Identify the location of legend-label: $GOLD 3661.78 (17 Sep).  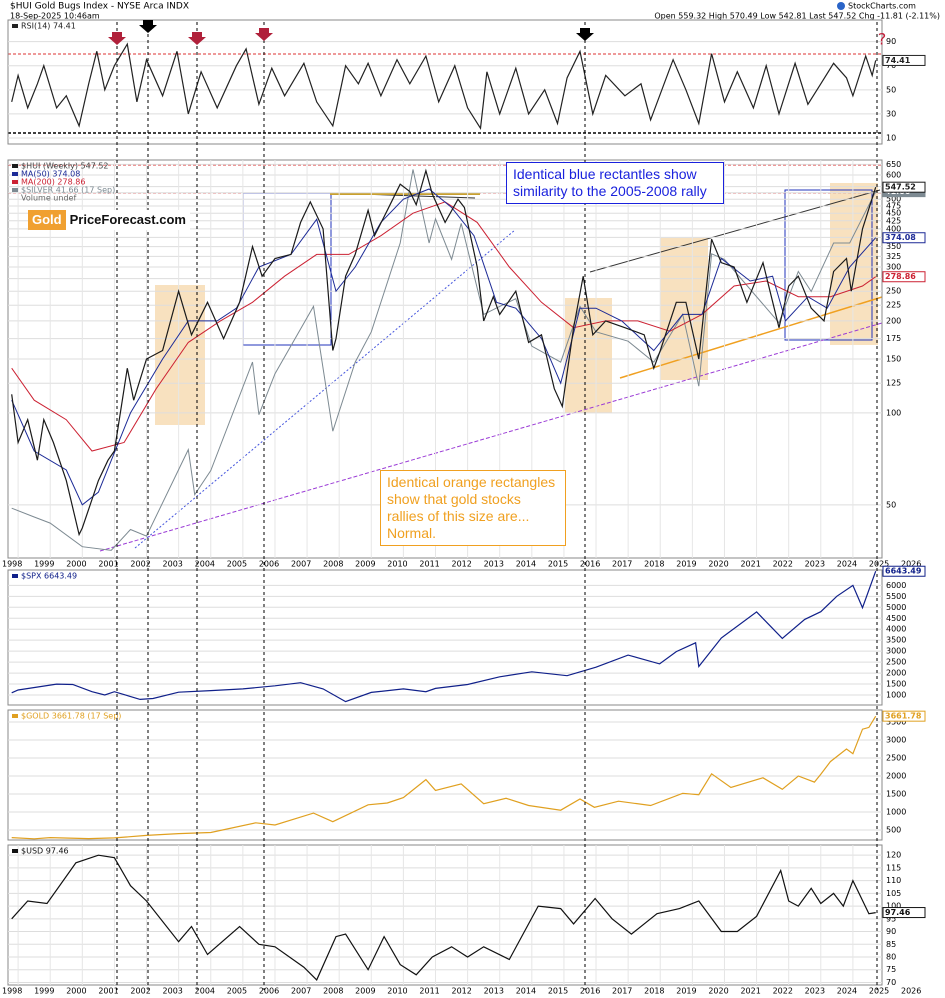
(71, 716).